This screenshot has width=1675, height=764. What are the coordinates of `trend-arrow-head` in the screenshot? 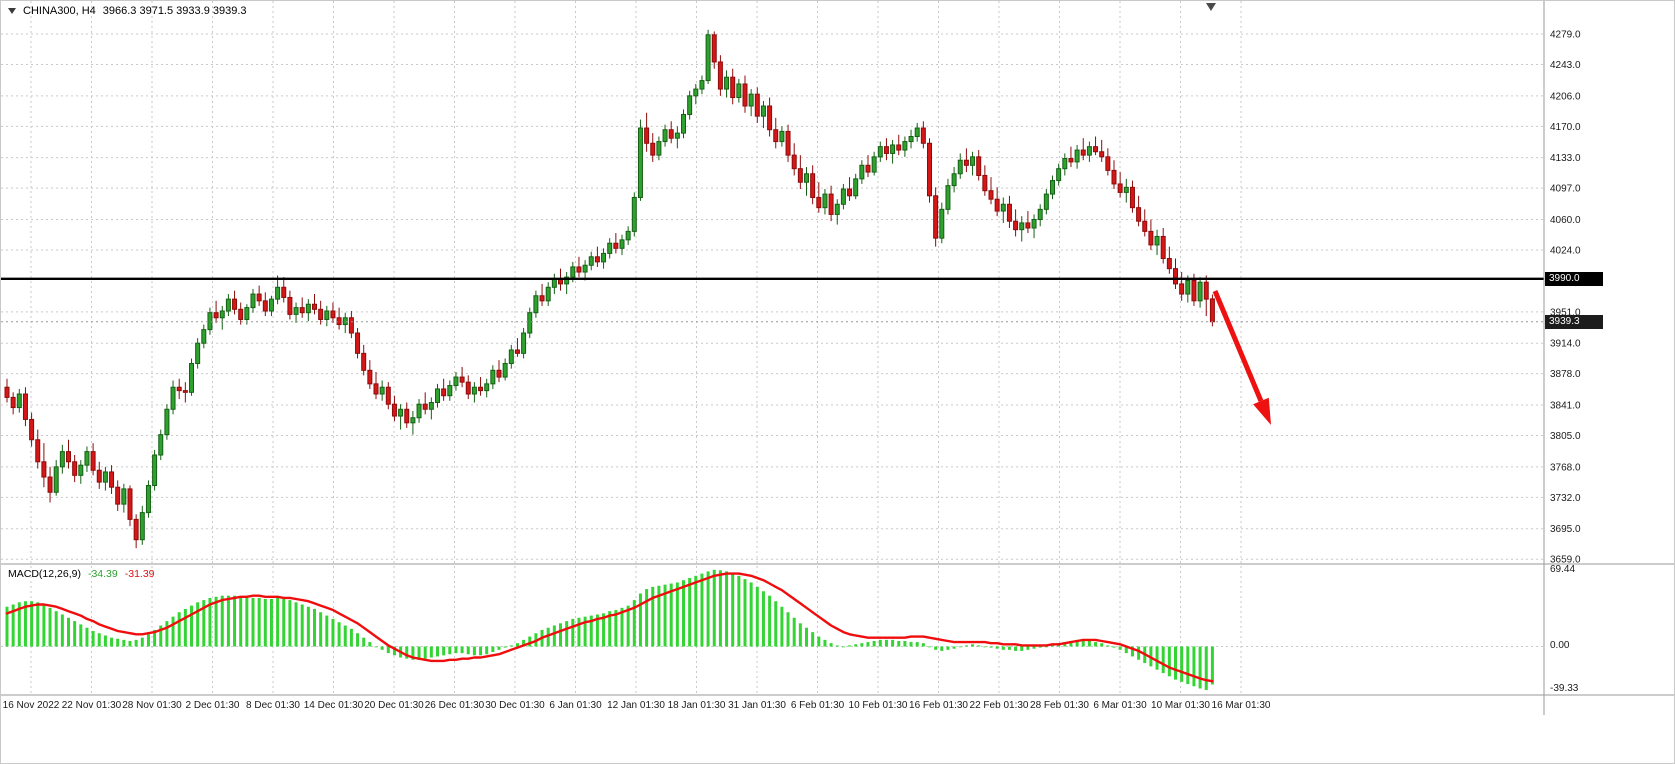 It's located at (1262, 411).